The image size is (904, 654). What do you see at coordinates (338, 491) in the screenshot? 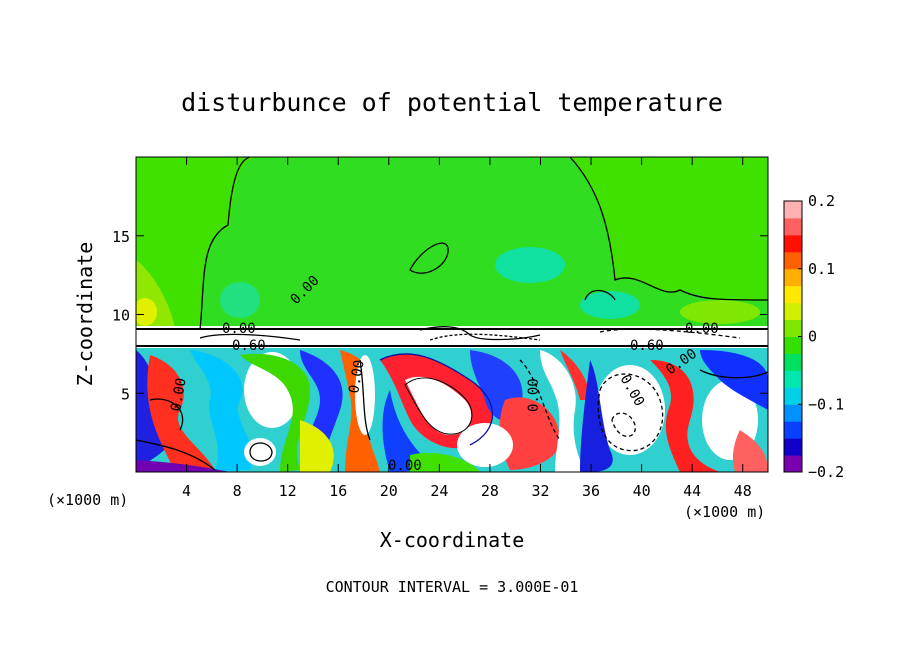
I see `x-tick-label: 16` at bounding box center [338, 491].